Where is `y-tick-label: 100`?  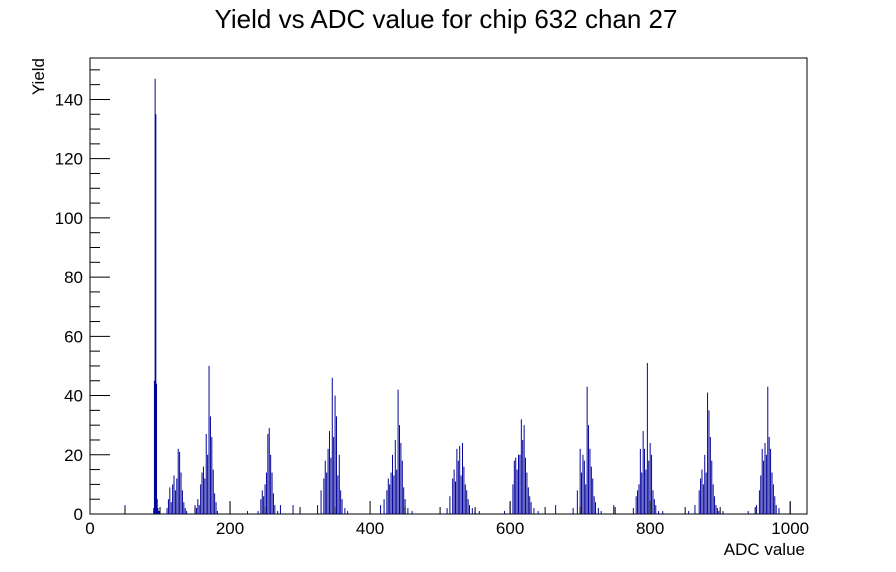 y-tick-label: 100 is located at coordinates (69, 218).